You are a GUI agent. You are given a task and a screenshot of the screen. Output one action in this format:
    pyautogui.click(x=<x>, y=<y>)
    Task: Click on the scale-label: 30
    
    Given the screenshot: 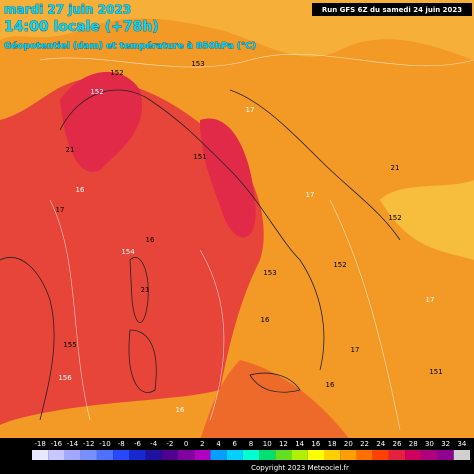 What is the action you would take?
    pyautogui.click(x=429, y=444)
    